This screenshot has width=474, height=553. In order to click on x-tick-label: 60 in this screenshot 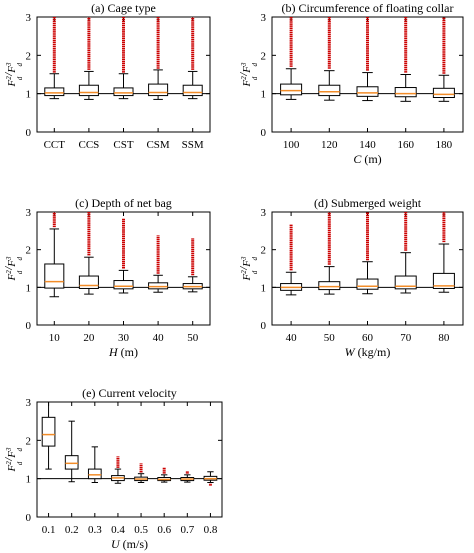, I will do `click(368, 338)`.